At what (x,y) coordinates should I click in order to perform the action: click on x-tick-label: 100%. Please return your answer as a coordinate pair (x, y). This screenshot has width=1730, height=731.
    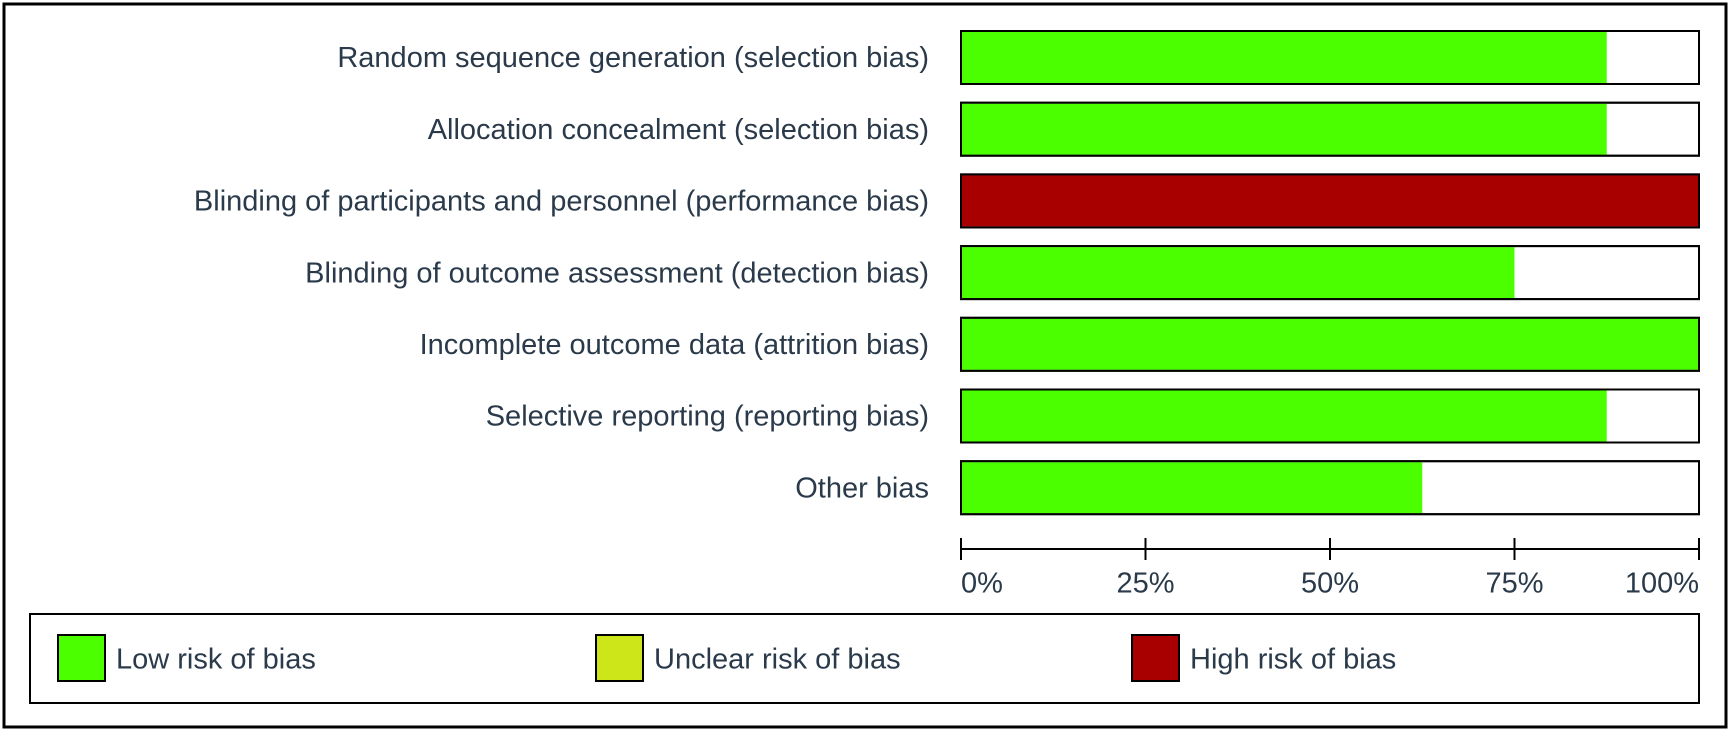
    Looking at the image, I should click on (1662, 584).